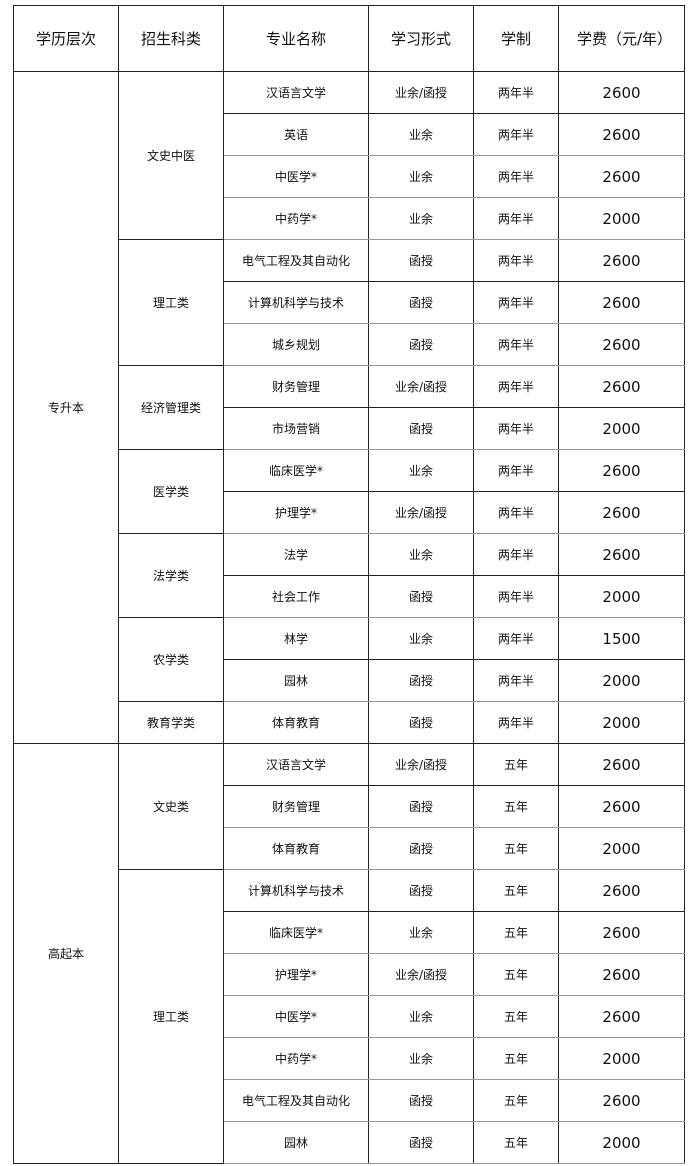 This screenshot has width=700, height=1166. What do you see at coordinates (296, 680) in the screenshot?
I see `major-cell: 园林` at bounding box center [296, 680].